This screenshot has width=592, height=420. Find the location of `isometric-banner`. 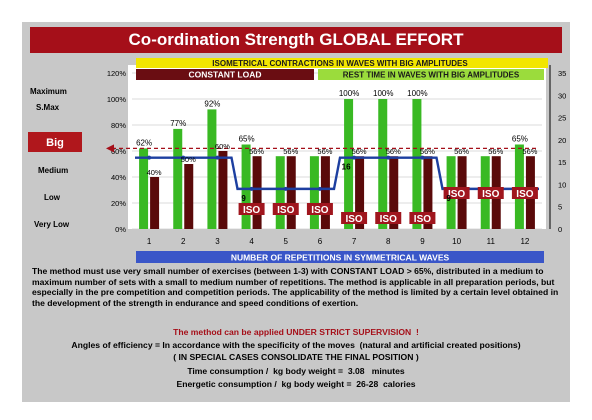

isometric-banner is located at coordinates (342, 63).